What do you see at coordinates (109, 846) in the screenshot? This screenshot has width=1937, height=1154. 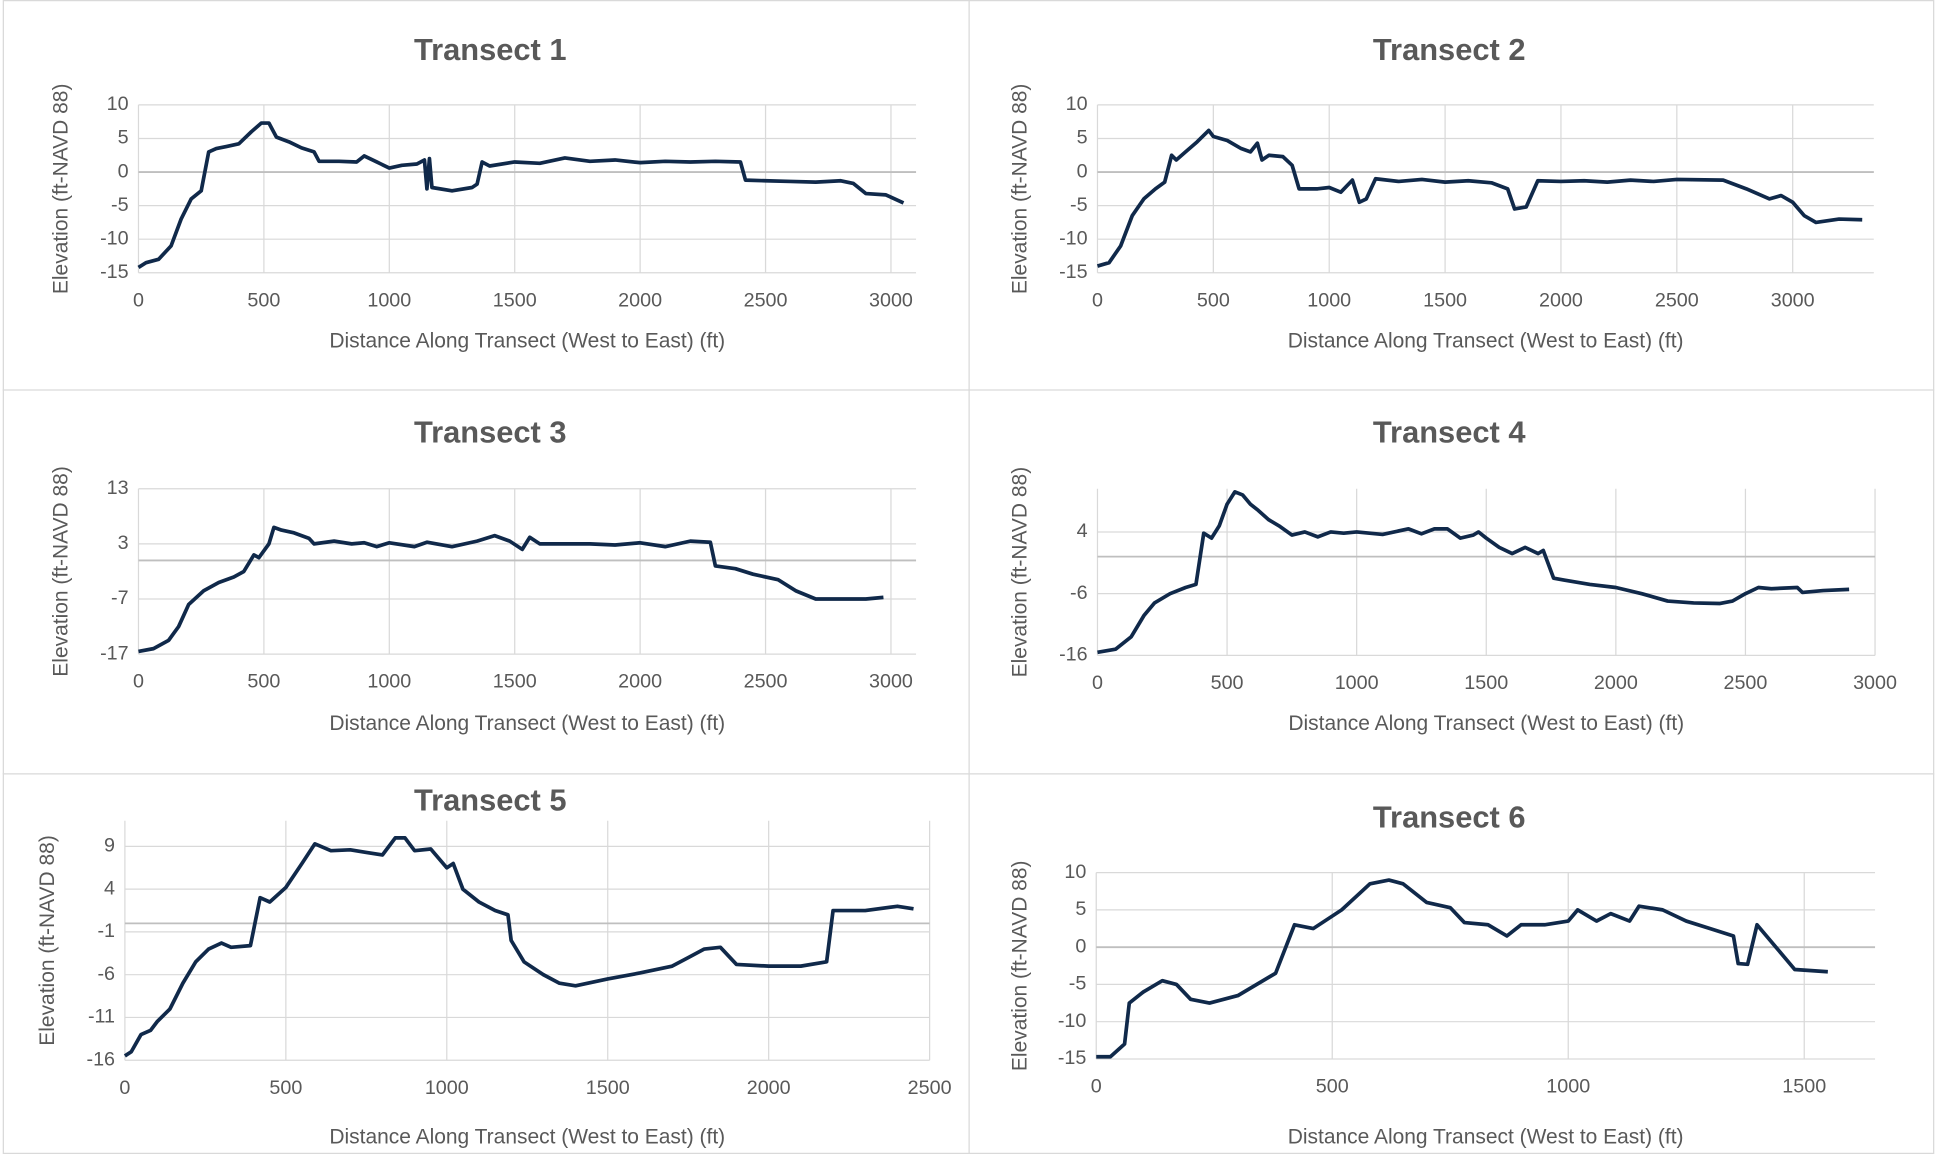 I see `y-tick-label: 9` at bounding box center [109, 846].